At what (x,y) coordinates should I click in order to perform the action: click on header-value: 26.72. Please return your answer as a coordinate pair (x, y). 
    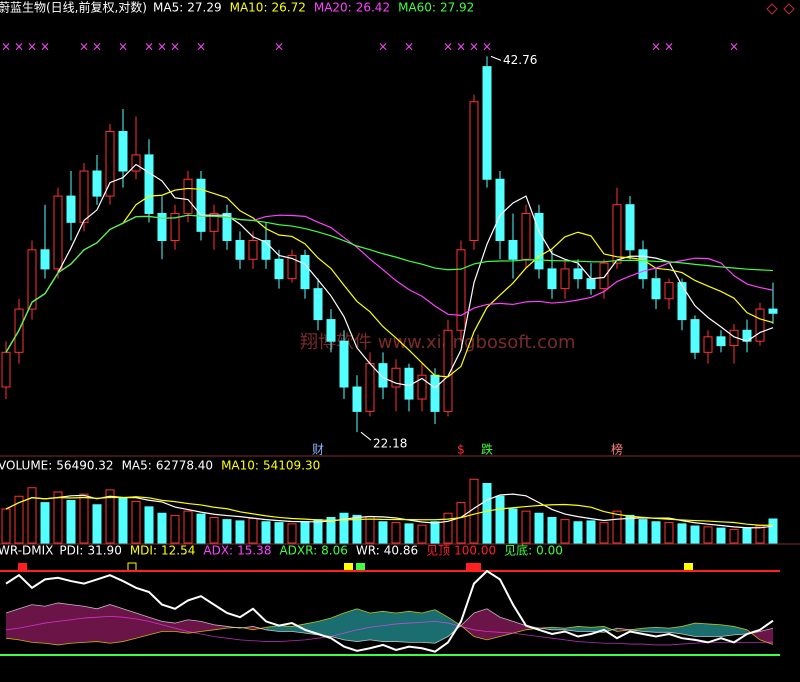
    Looking at the image, I should click on (288, 8).